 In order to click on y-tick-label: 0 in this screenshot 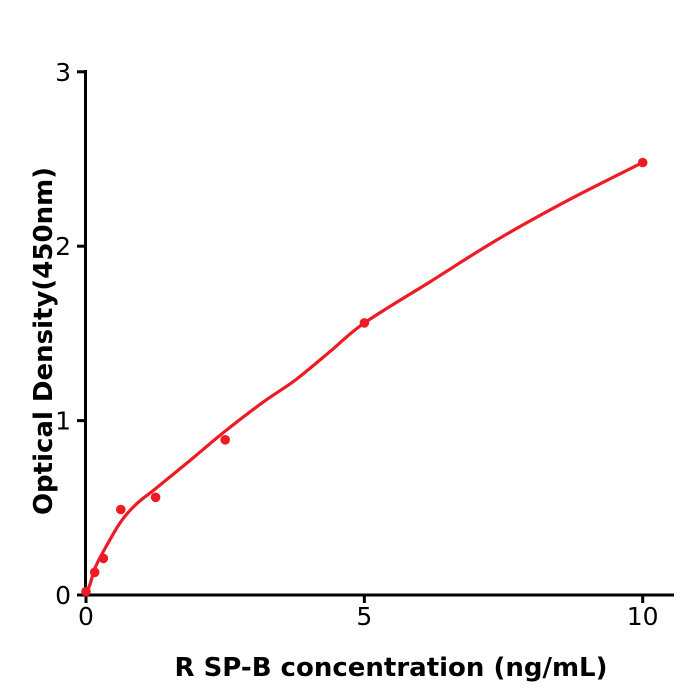, I will do `click(63, 595)`.